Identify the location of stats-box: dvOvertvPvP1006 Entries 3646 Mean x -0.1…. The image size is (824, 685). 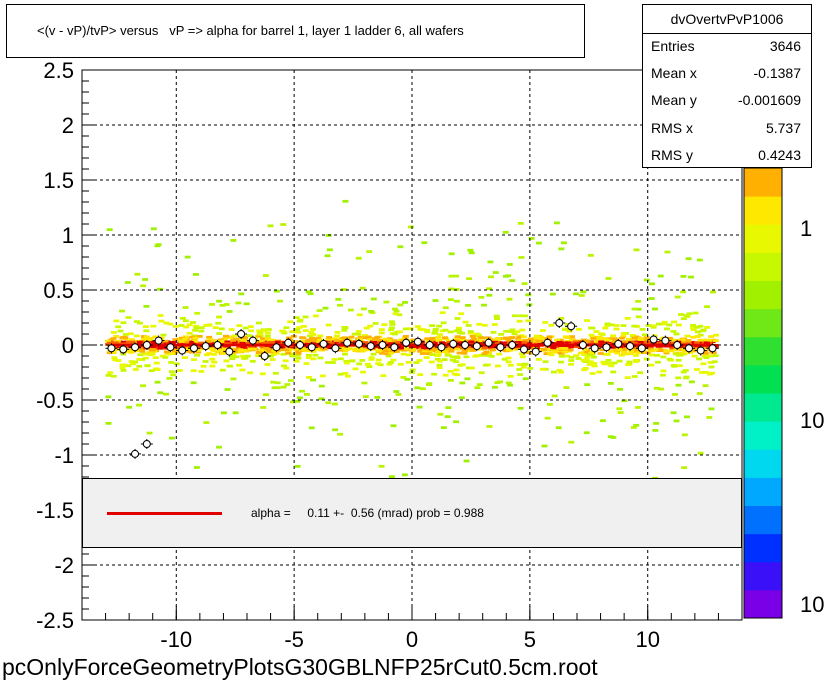
(727, 86).